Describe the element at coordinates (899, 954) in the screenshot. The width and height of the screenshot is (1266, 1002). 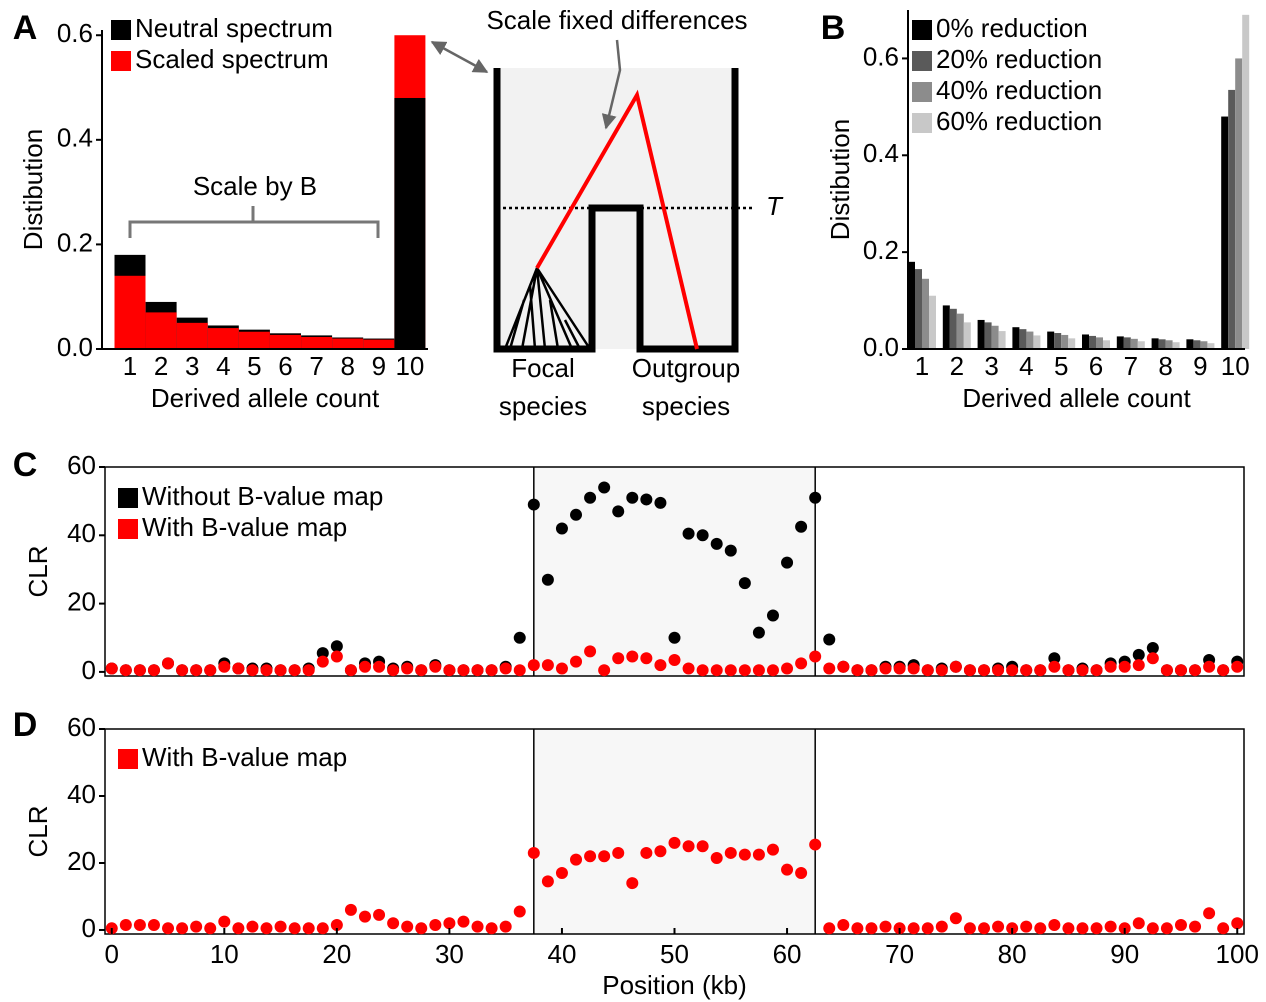
I see `x-tick-label: 70` at that location.